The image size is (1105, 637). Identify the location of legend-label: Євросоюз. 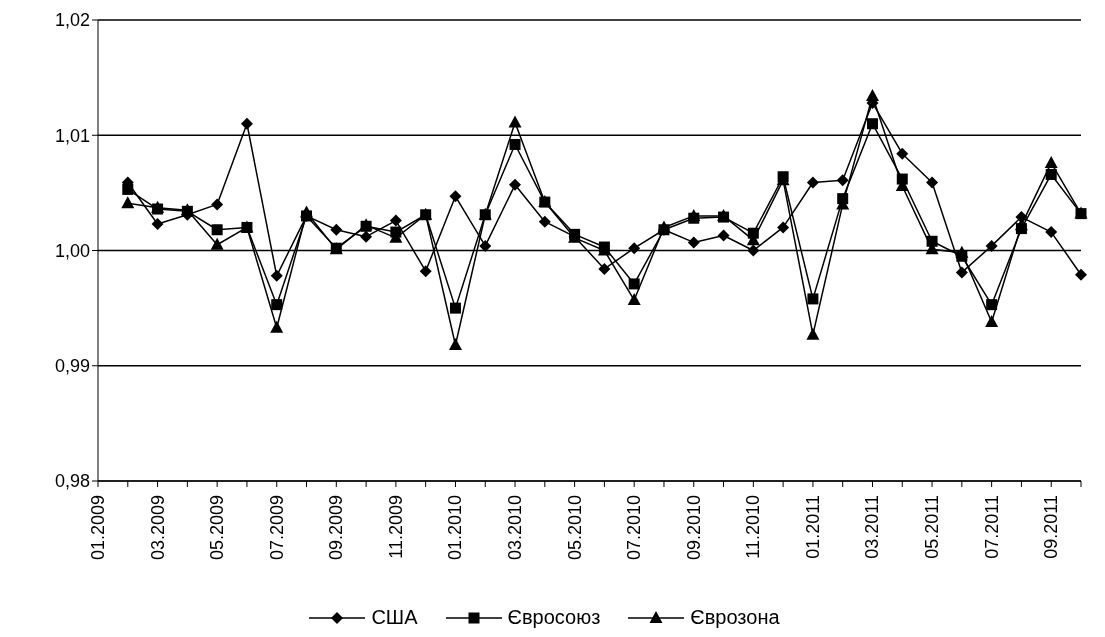
(554, 617).